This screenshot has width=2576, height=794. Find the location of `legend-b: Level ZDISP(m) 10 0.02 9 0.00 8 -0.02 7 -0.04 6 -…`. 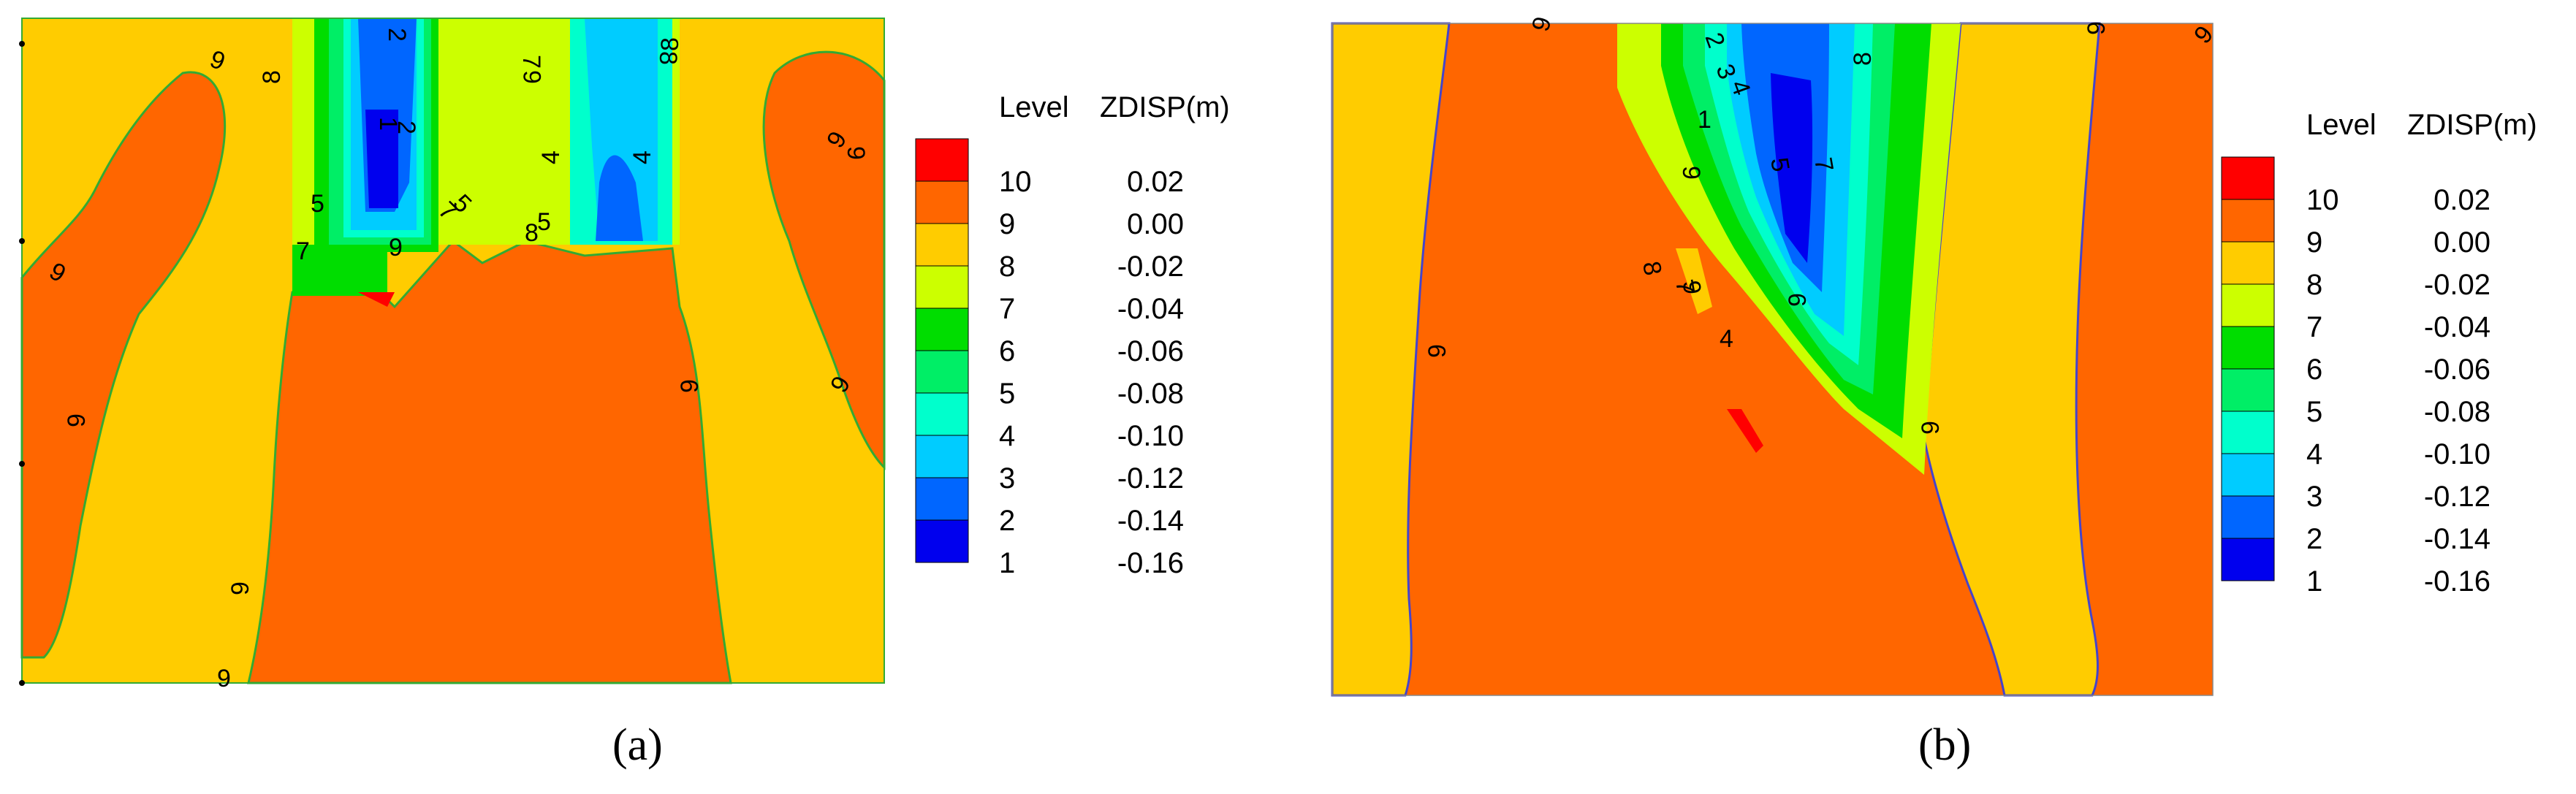

legend-b: Level ZDISP(m) 10 0.02 9 0.00 8 -0.02 7 -0.04 6 -… is located at coordinates (2379, 353).